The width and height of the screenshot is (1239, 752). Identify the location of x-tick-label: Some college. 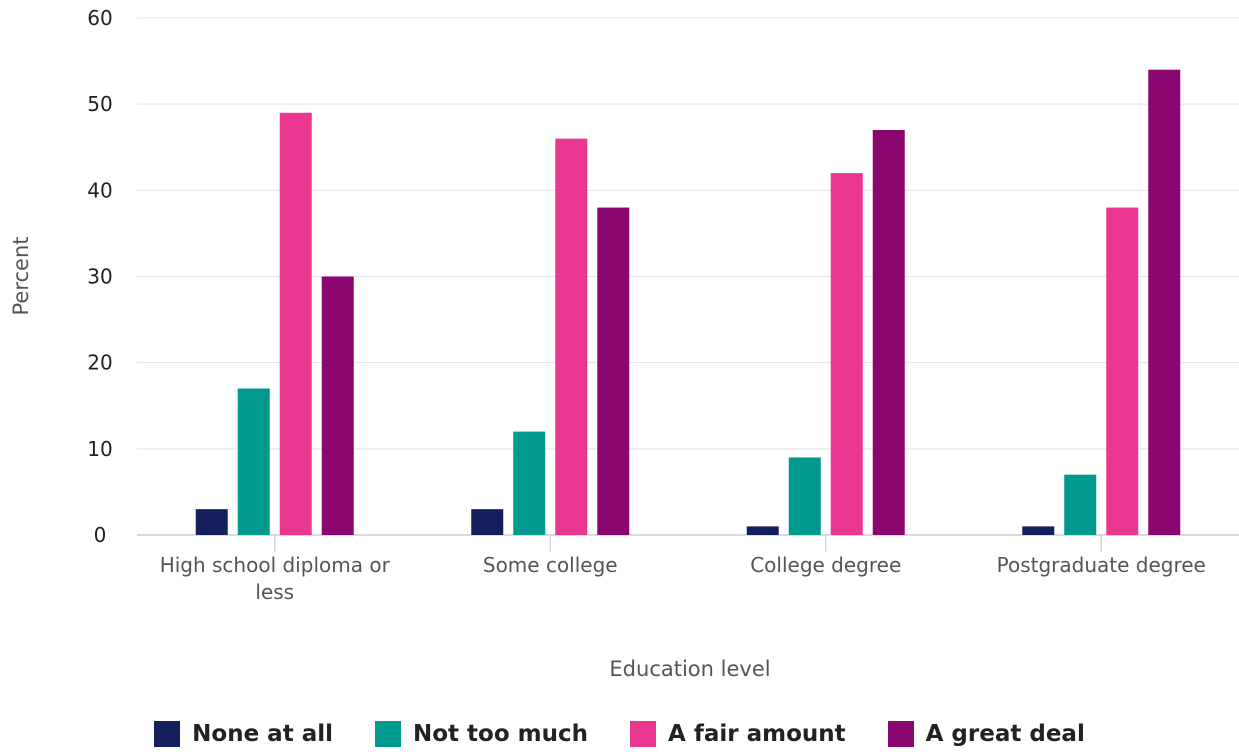
(550, 565).